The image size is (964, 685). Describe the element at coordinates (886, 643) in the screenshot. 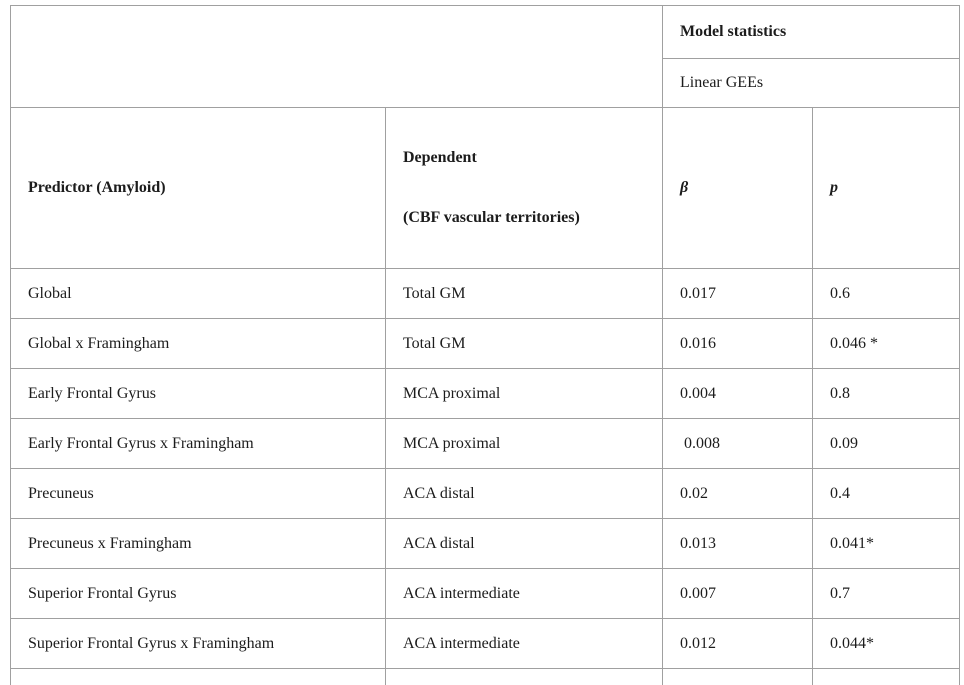

I see `p-cell: 0.044*` at that location.